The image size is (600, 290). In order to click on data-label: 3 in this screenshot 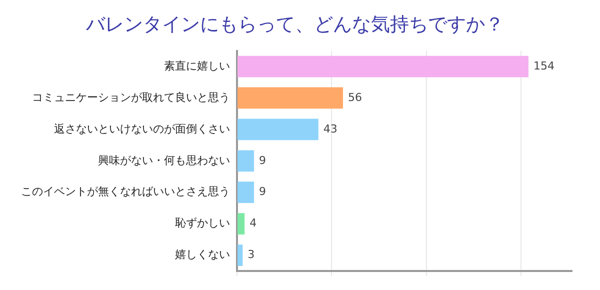, I will do `click(251, 255)`.